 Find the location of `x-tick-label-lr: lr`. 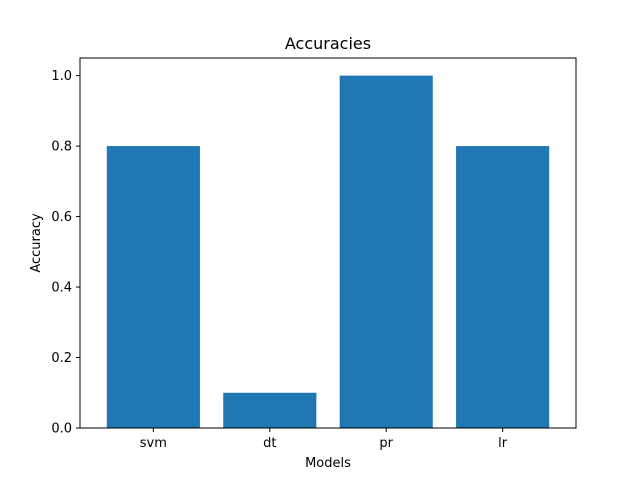

x-tick-label-lr: lr is located at coordinates (503, 443).